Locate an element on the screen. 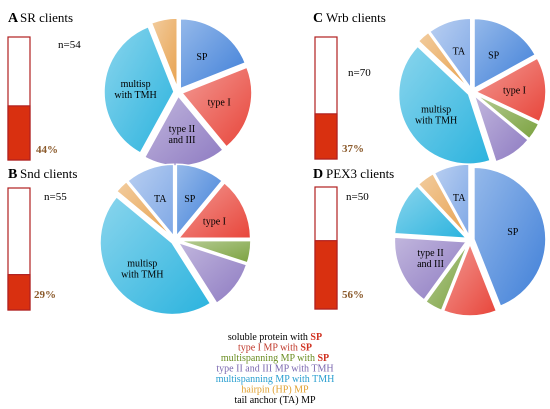  panel-letter-c: C is located at coordinates (318, 18).